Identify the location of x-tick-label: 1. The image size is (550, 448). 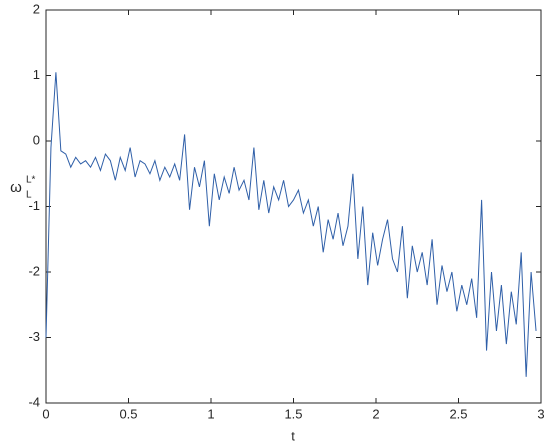
(210, 413).